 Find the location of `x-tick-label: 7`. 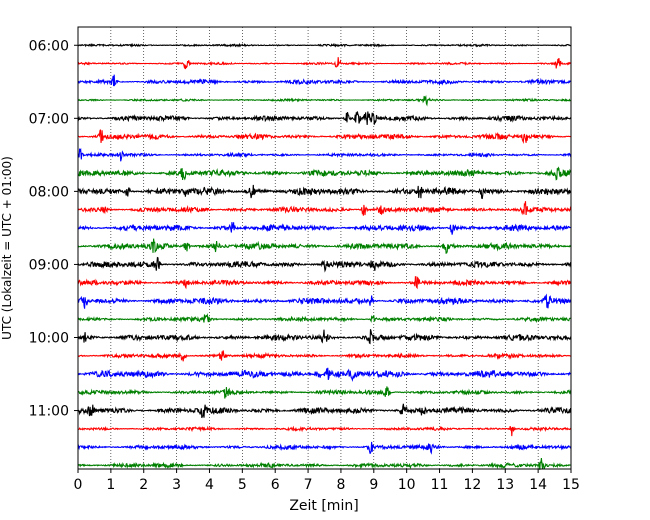

x-tick-label: 7 is located at coordinates (308, 485).